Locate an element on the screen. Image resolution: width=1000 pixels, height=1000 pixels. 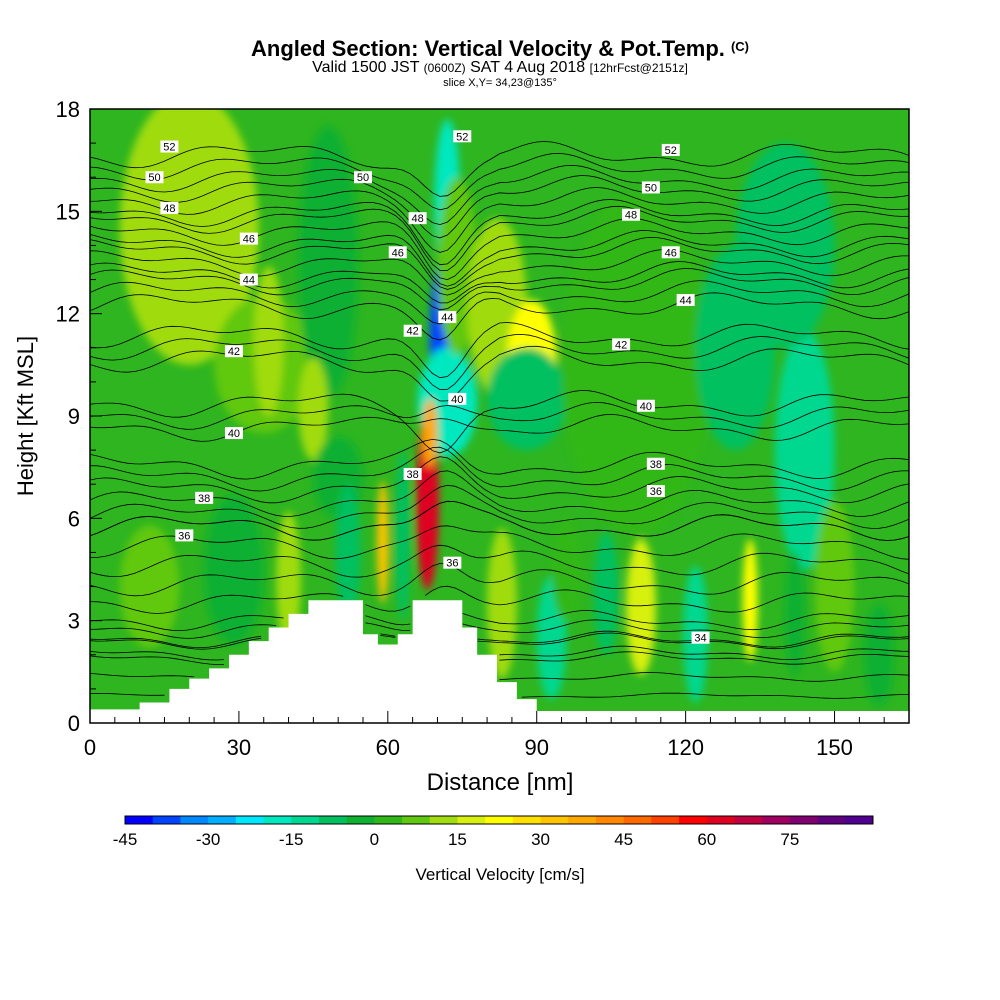
title-unit: (C) is located at coordinates (739, 46).